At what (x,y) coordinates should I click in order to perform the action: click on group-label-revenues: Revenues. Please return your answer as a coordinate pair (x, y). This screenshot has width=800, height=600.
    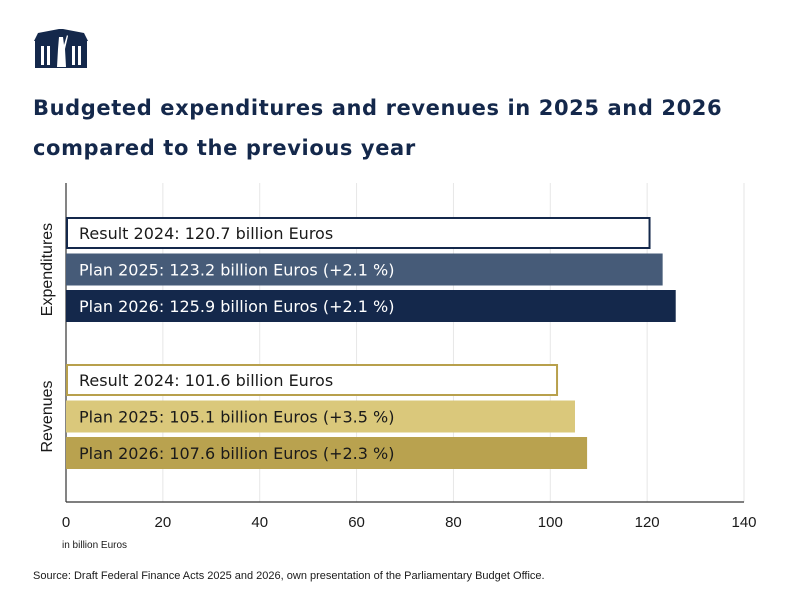
    Looking at the image, I should click on (47, 416).